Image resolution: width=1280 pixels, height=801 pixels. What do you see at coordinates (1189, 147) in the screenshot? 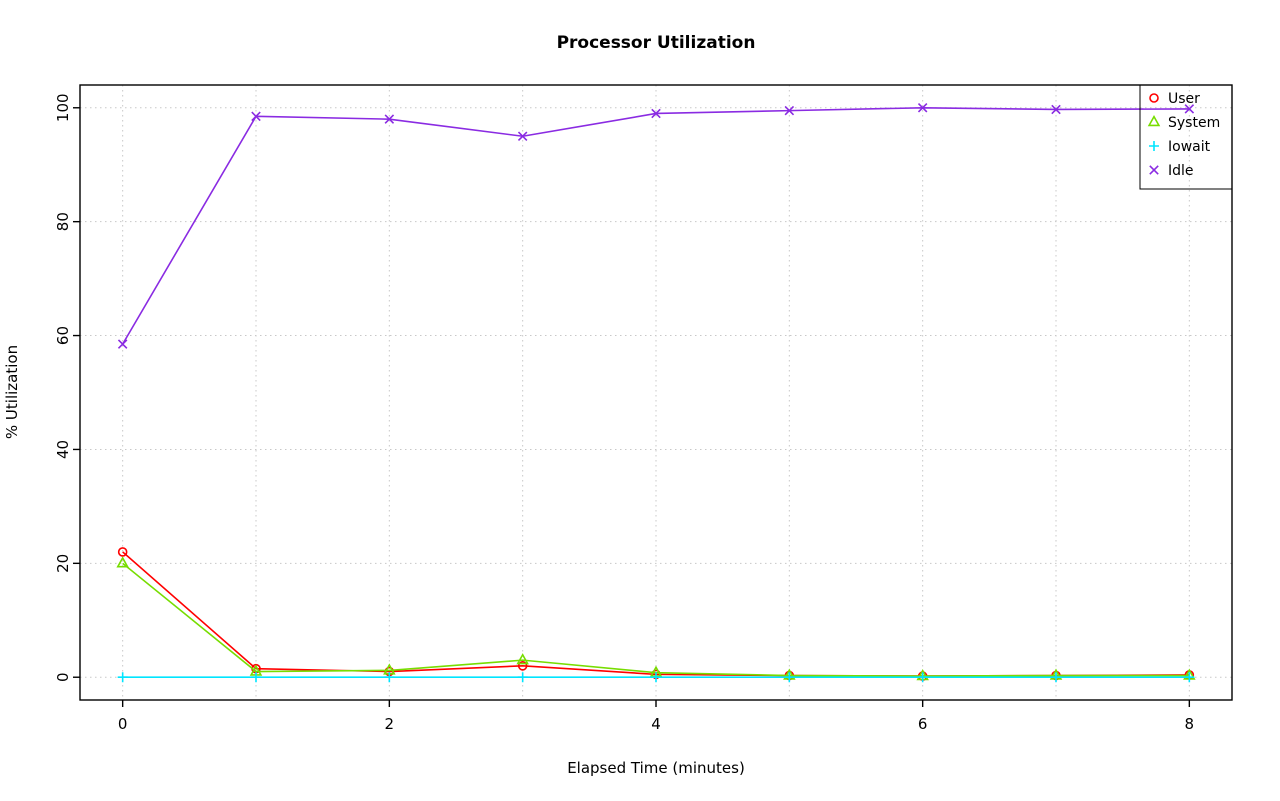
I see `legend-label-iowait: Iowait` at bounding box center [1189, 147].